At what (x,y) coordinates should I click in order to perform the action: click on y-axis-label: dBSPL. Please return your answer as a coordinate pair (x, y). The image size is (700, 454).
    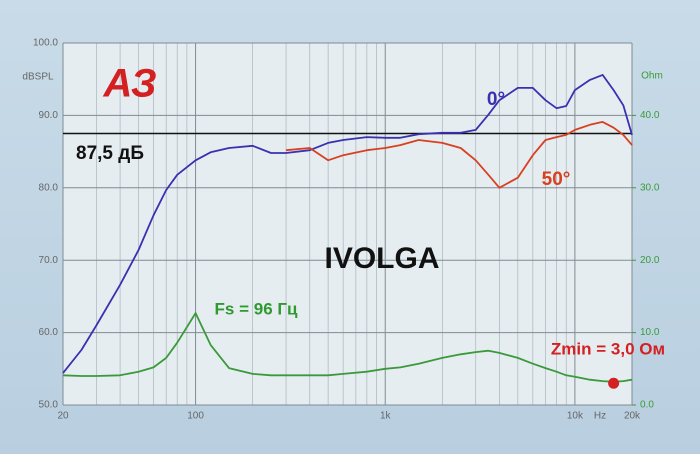
    Looking at the image, I should click on (38, 77).